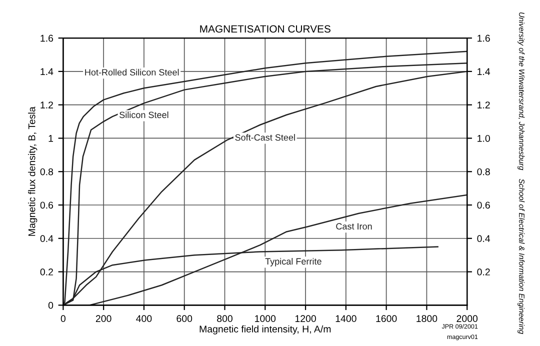 This screenshot has width=540, height=346. Describe the element at coordinates (484, 38) in the screenshot. I see `y2-tick-label: 1.6` at that location.